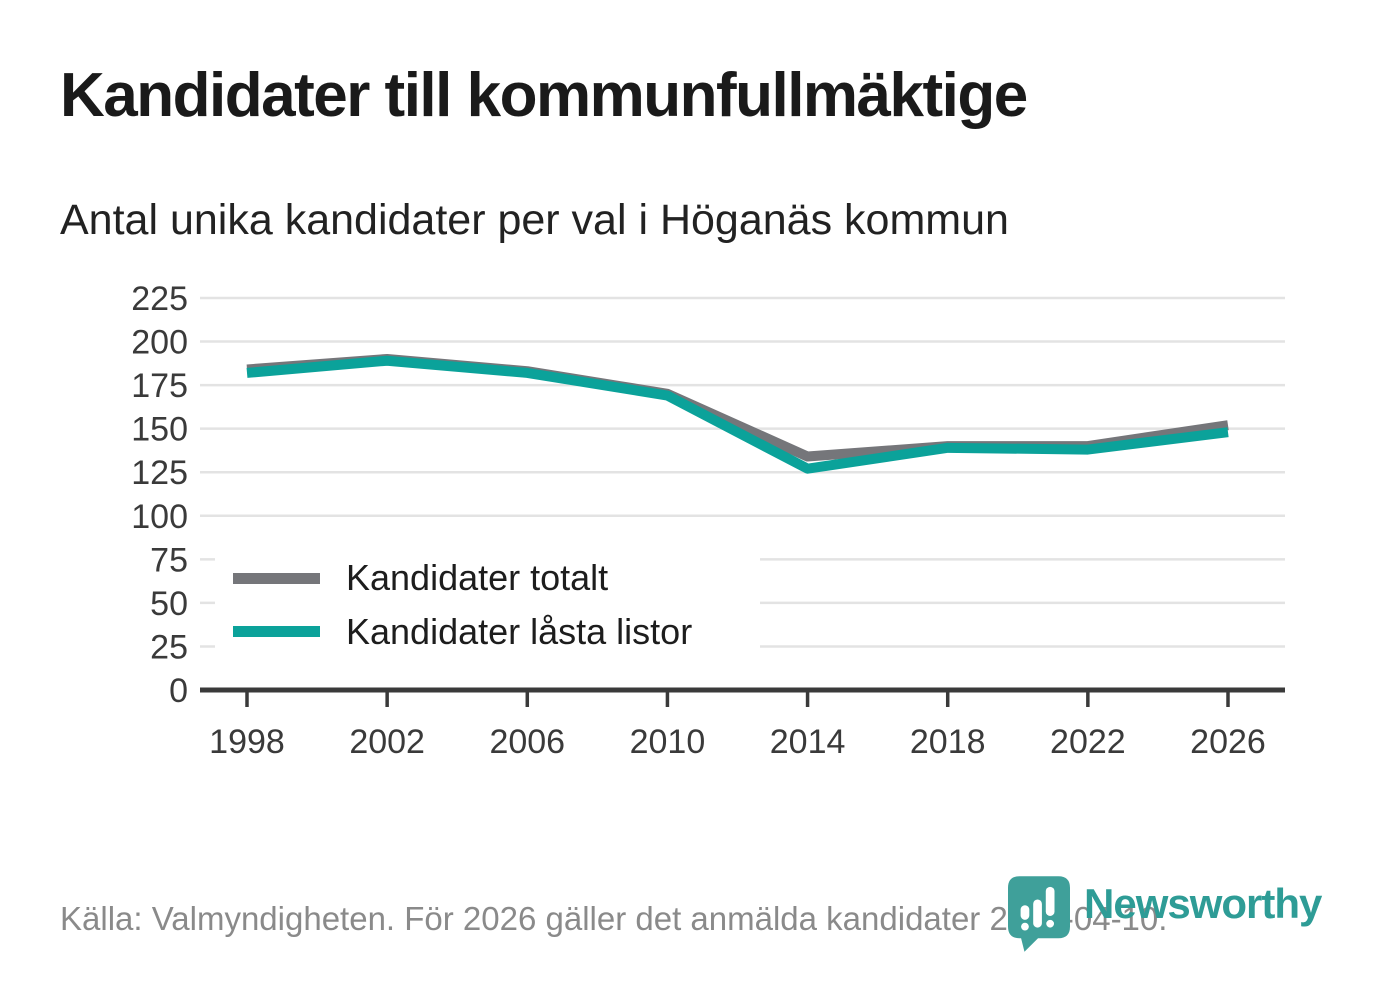 The image size is (1382, 999). What do you see at coordinates (477, 578) in the screenshot?
I see `legend-label-totalt: Kandidater totalt` at bounding box center [477, 578].